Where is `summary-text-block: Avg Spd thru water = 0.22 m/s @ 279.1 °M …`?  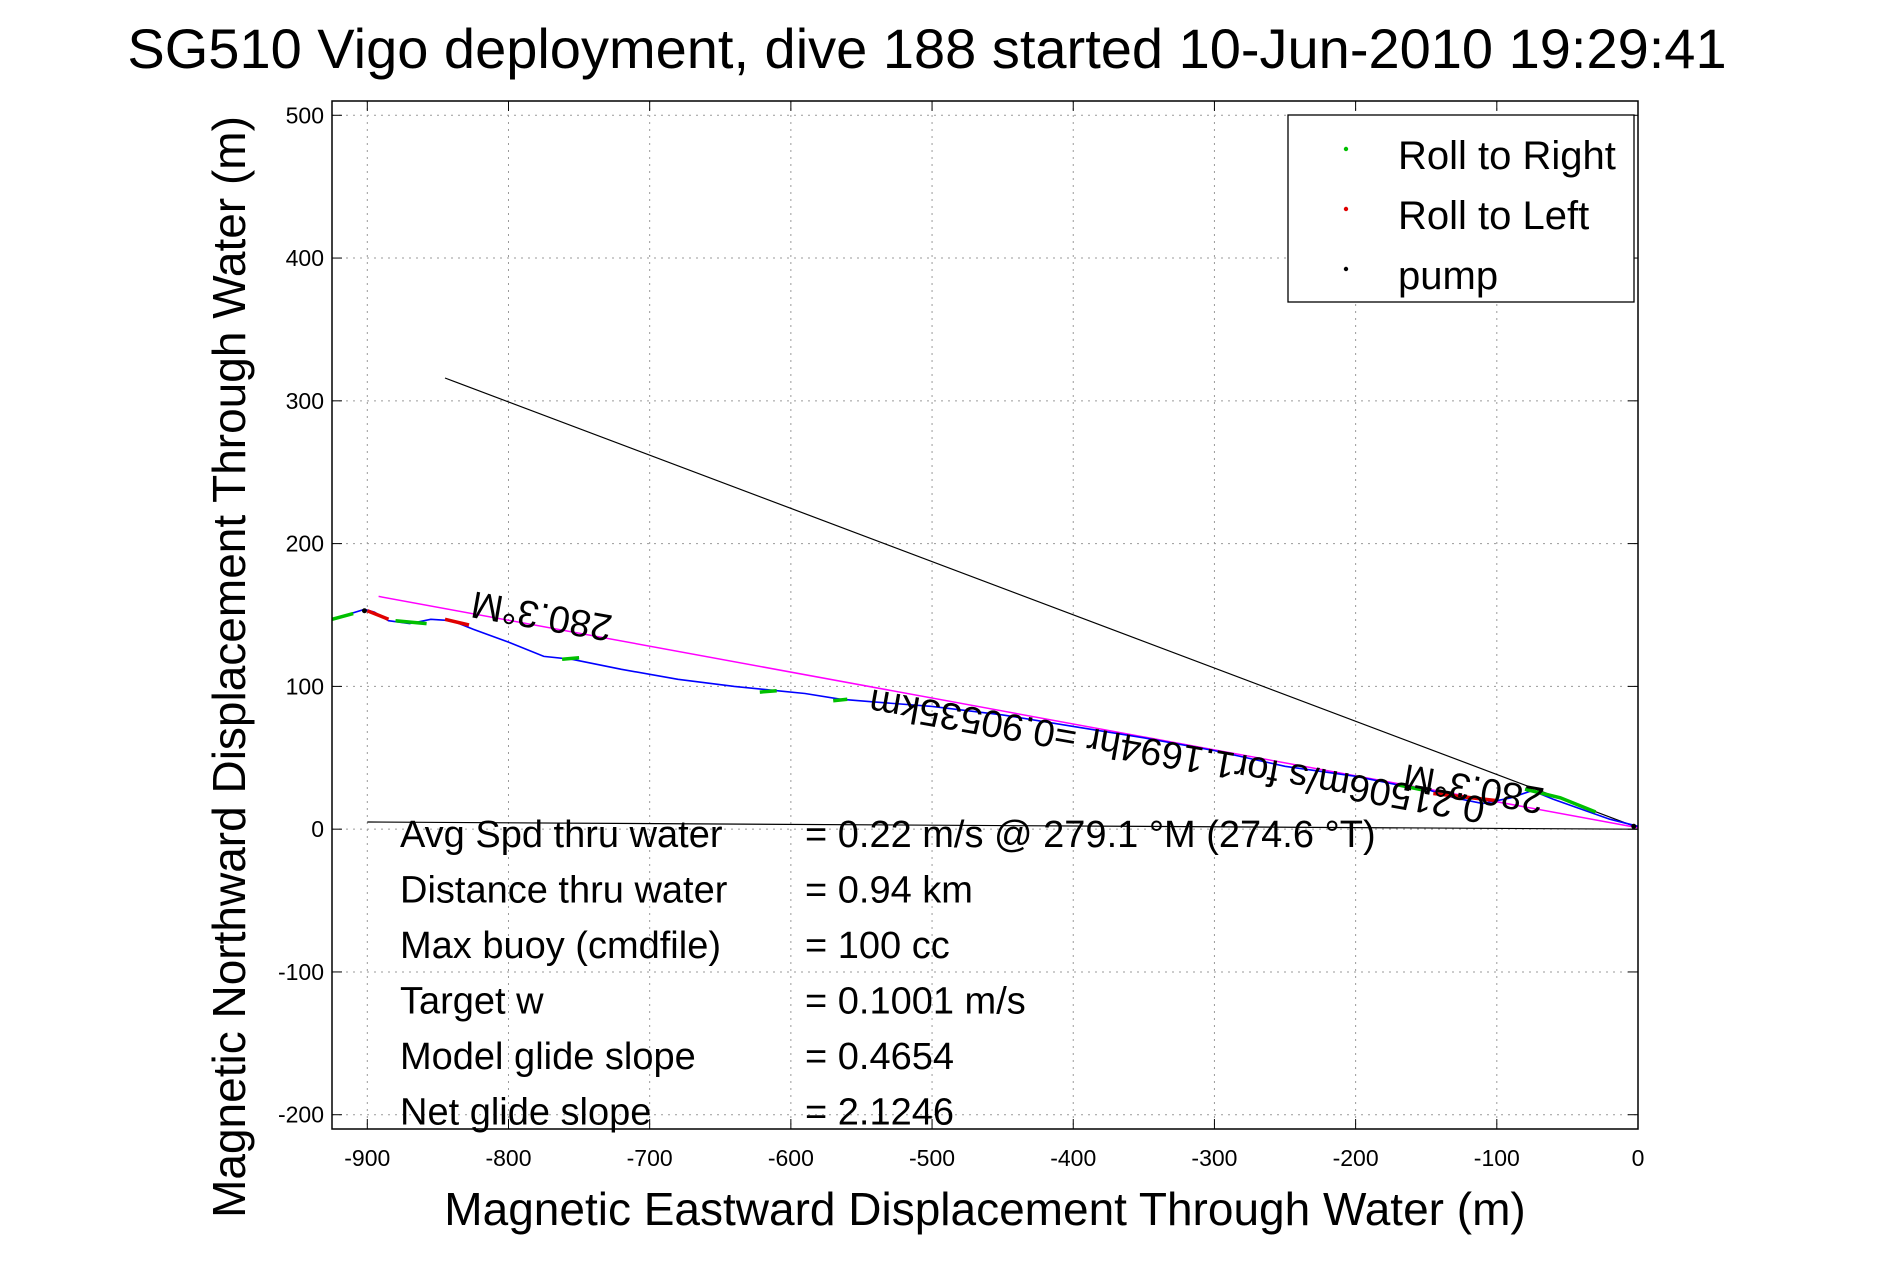
summary-text-block: Avg Spd thru water = 0.22 m/s @ 279.1 °M … is located at coordinates (888, 974).